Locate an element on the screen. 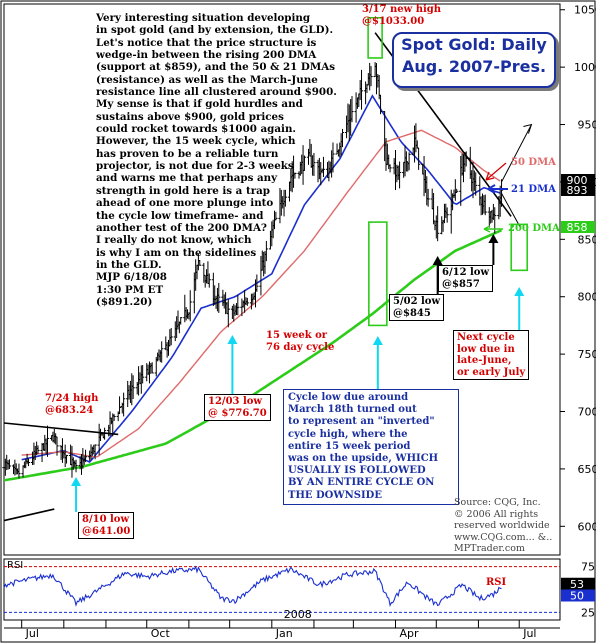 The height and width of the screenshot is (643, 596). cycle-box-march-high is located at coordinates (375, 37).